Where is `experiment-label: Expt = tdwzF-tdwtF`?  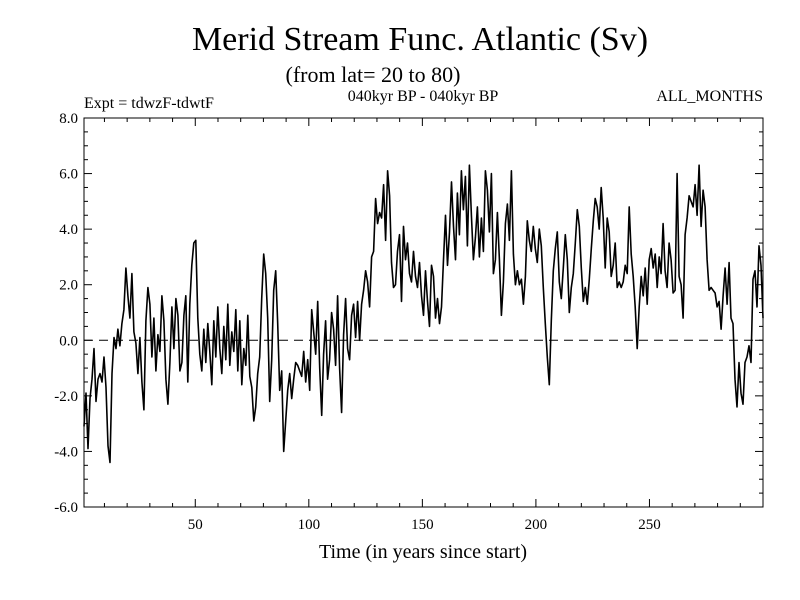
experiment-label: Expt = tdwzF-tdwtF is located at coordinates (149, 103).